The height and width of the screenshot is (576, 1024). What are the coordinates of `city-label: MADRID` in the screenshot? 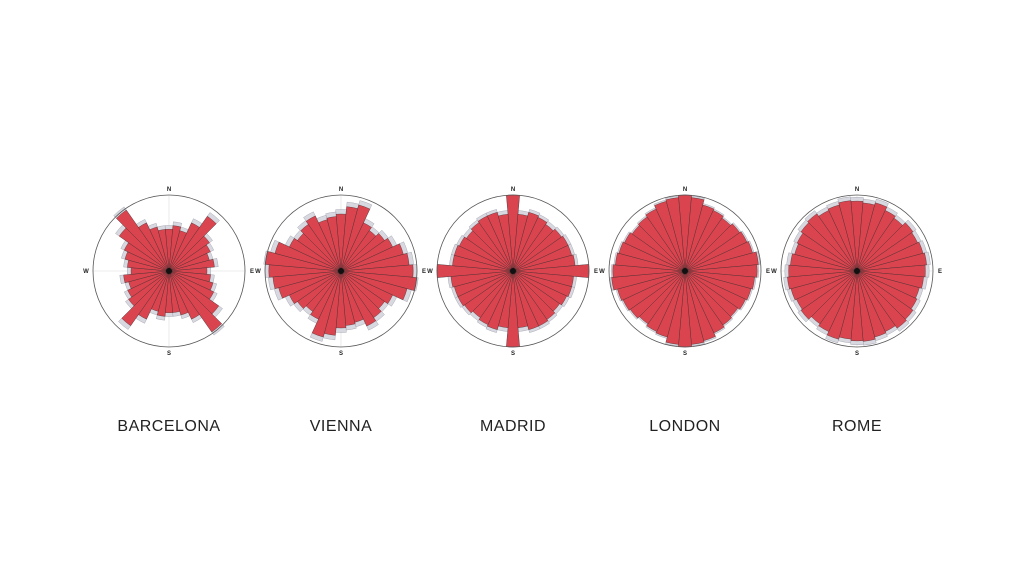 It's located at (513, 426).